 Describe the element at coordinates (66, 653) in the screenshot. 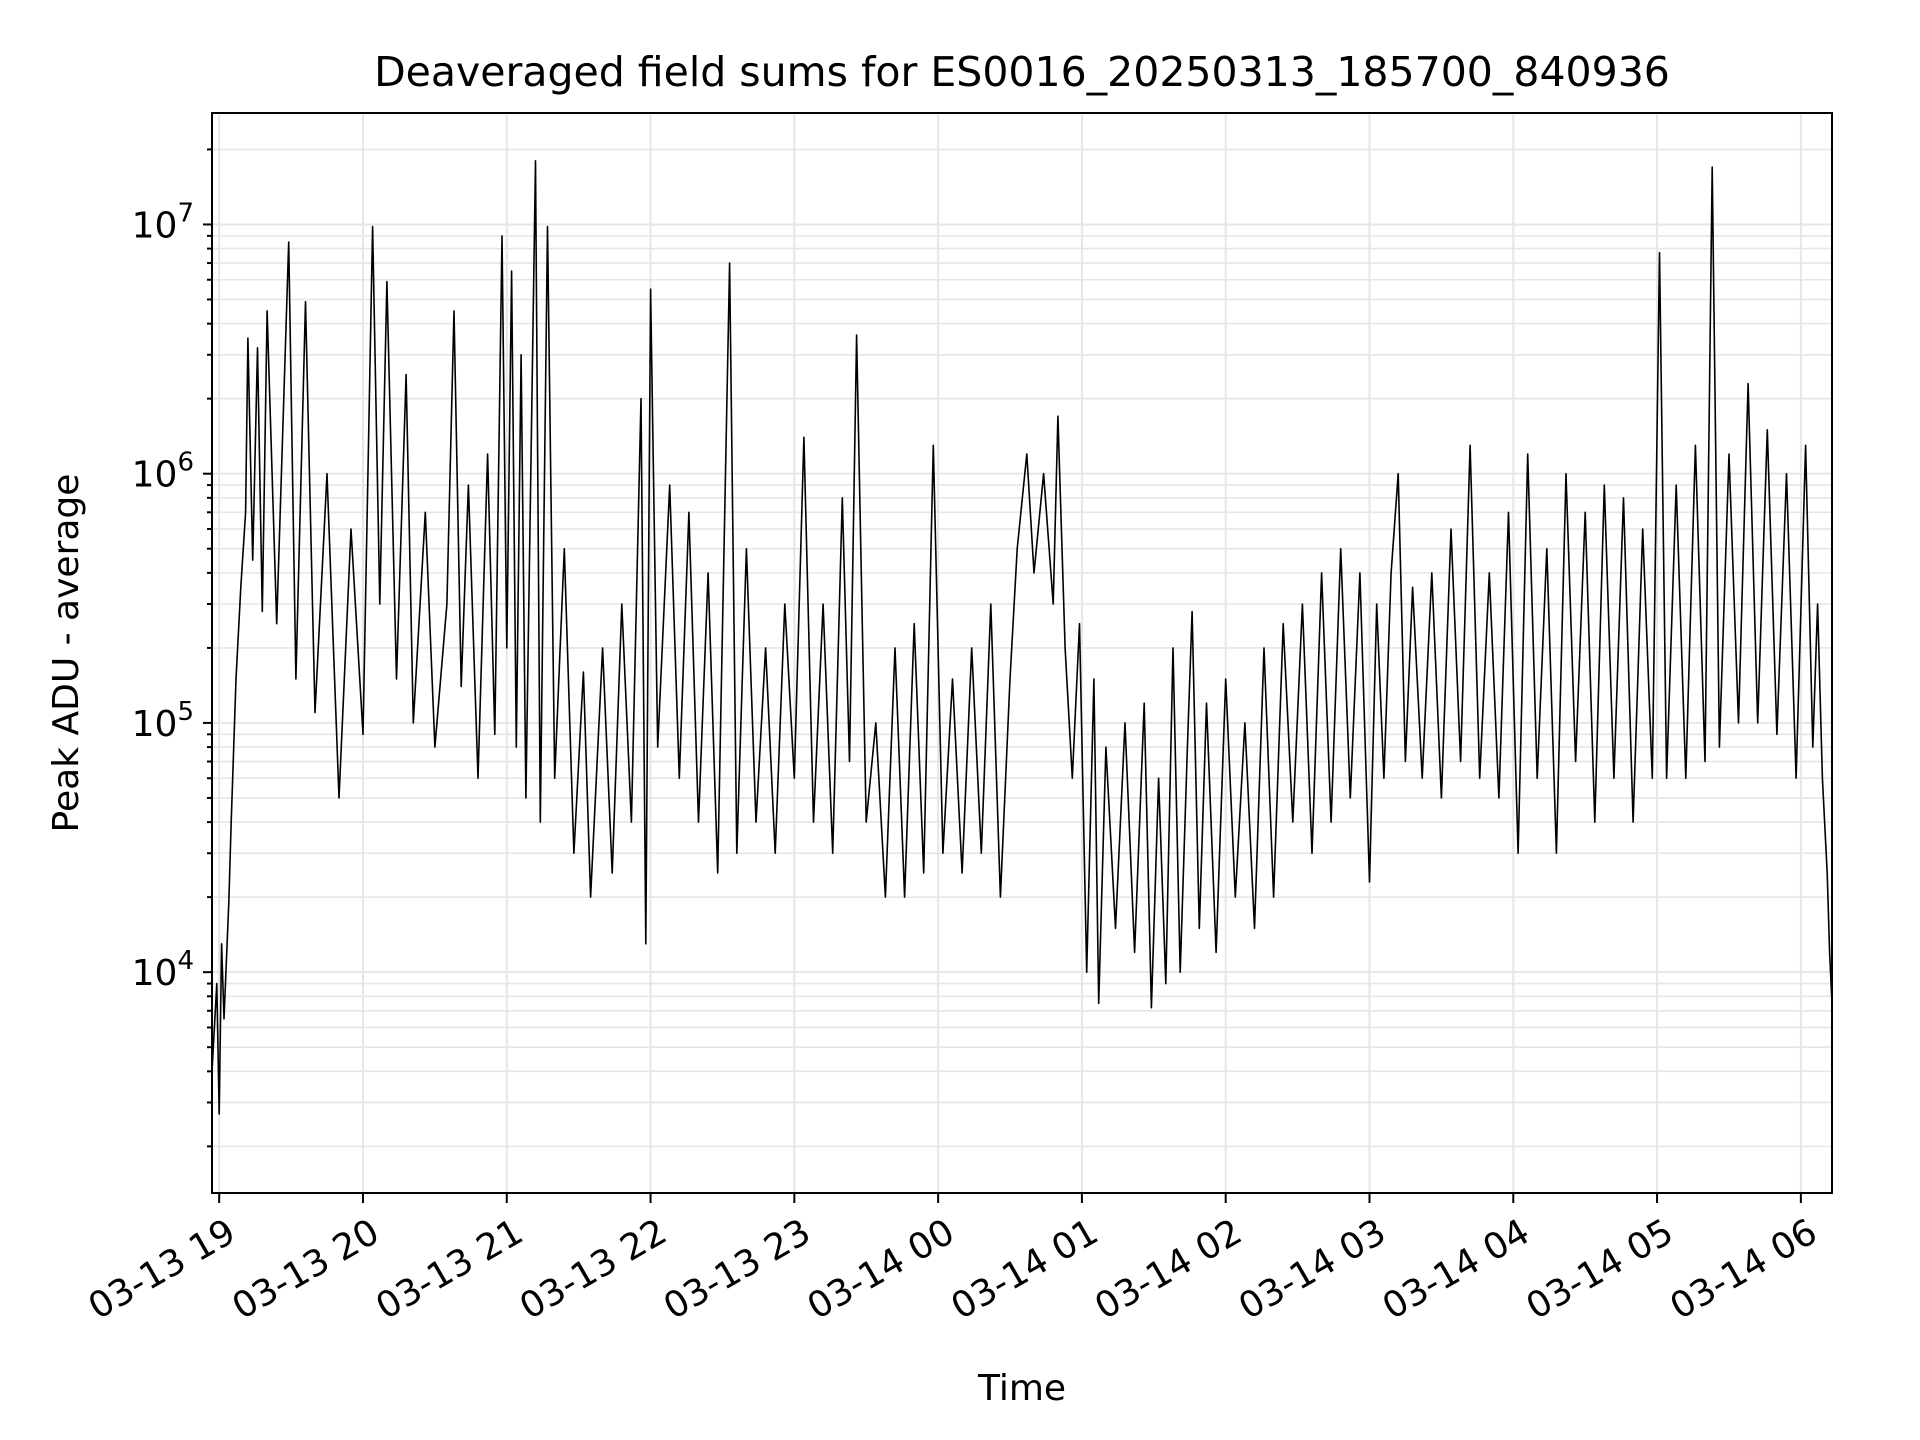

I see `y-axis-label: Peak ADU - average` at that location.